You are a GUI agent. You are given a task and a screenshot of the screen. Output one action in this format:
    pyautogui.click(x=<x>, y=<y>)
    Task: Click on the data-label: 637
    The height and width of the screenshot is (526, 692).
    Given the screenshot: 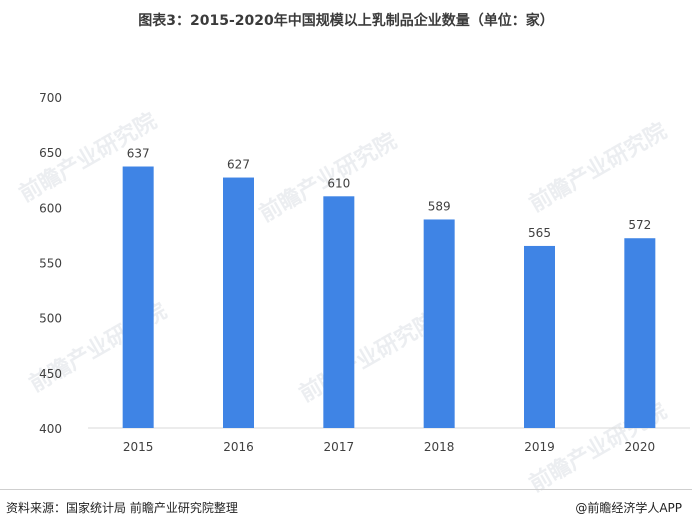 What is the action you would take?
    pyautogui.click(x=138, y=154)
    